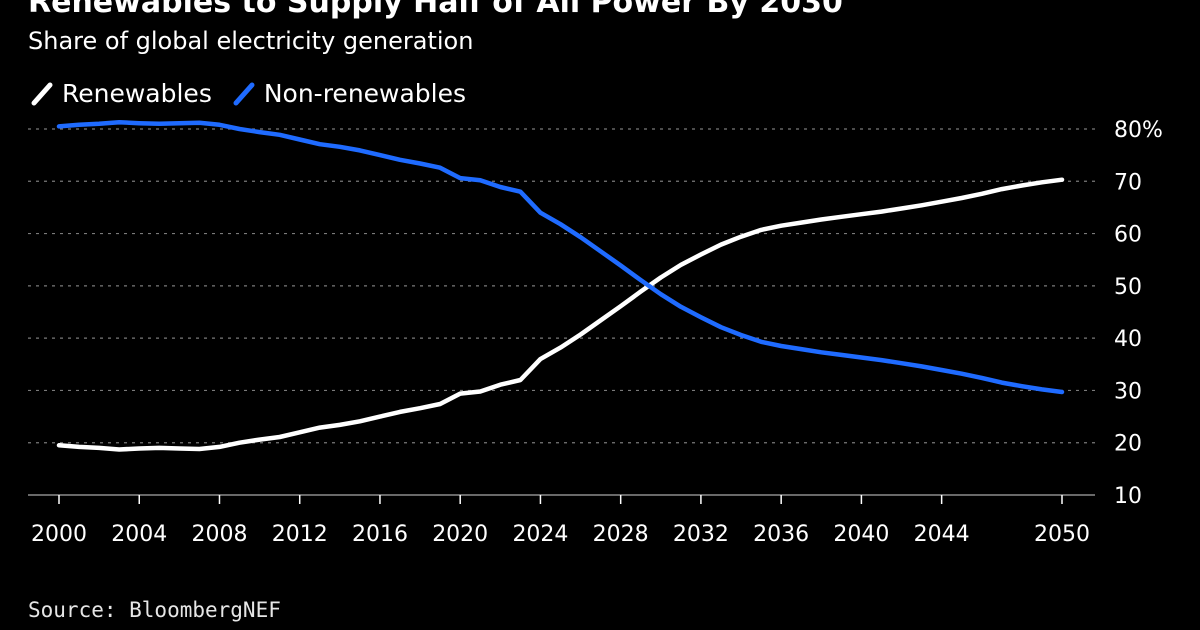 This screenshot has width=1200, height=630. I want to click on x-tick-label: 2036, so click(781, 534).